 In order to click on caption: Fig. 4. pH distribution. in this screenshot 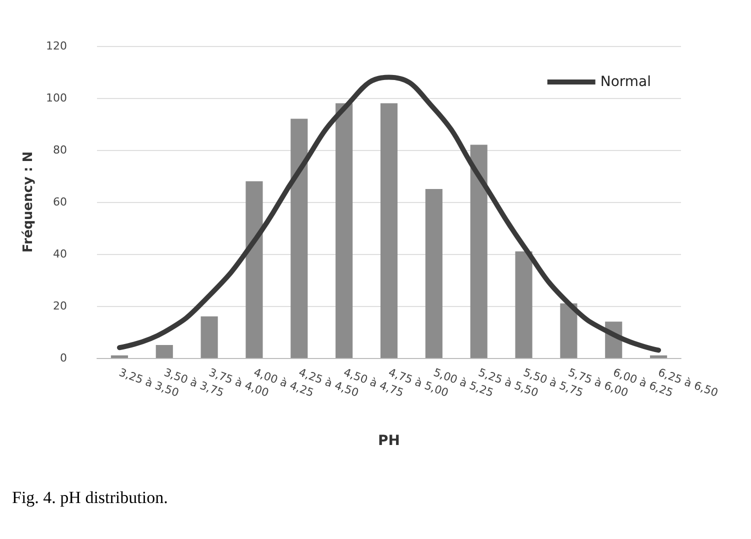, I will do `click(90, 498)`.